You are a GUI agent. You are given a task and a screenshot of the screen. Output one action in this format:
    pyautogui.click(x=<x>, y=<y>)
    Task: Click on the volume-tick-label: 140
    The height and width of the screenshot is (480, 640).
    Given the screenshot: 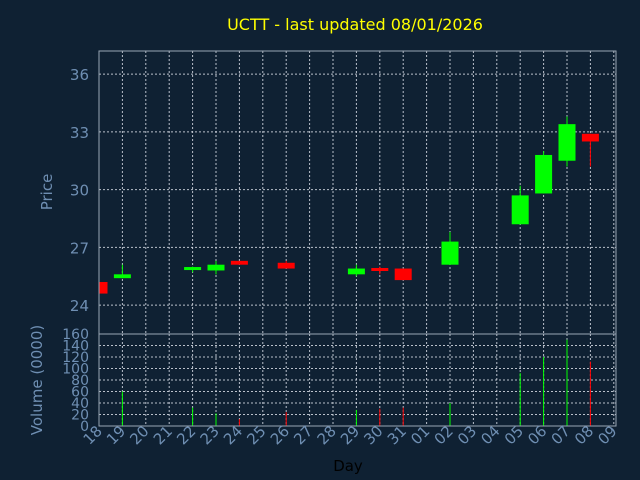 What is the action you would take?
    pyautogui.click(x=75, y=347)
    